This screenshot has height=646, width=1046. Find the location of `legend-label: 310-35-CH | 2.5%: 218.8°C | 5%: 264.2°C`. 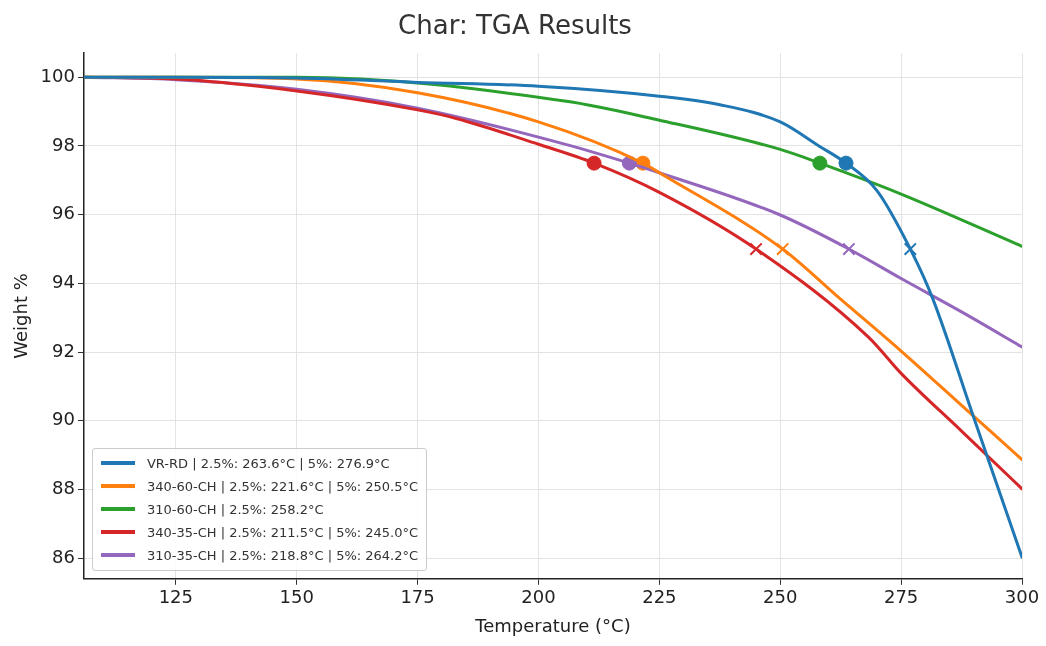

legend-label: 310-35-CH | 2.5%: 218.8°C | 5%: 264.2°C is located at coordinates (282, 555).